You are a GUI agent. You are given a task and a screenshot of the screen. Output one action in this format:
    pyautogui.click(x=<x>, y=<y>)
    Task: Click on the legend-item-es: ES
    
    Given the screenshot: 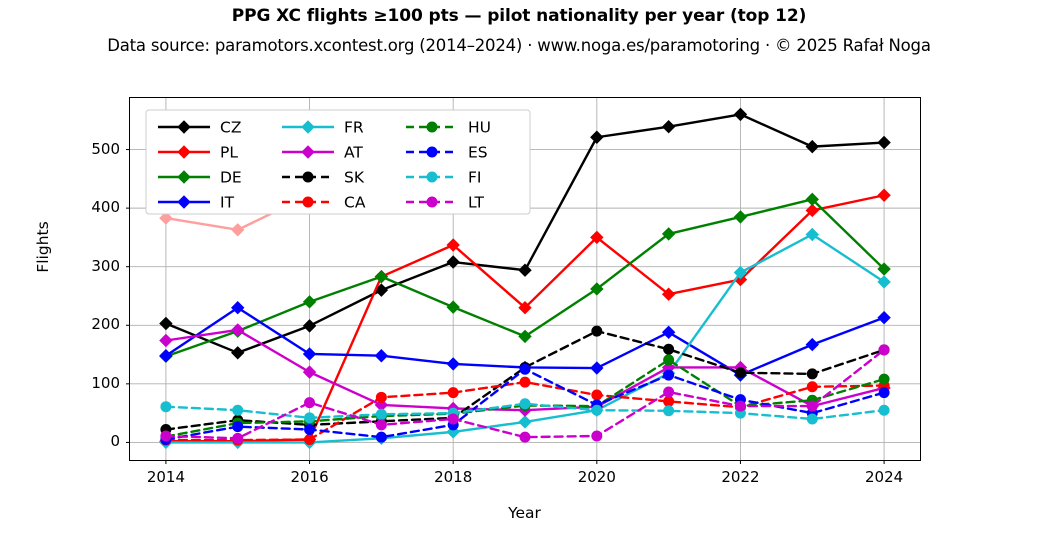 What is the action you would take?
    pyautogui.click(x=447, y=153)
    